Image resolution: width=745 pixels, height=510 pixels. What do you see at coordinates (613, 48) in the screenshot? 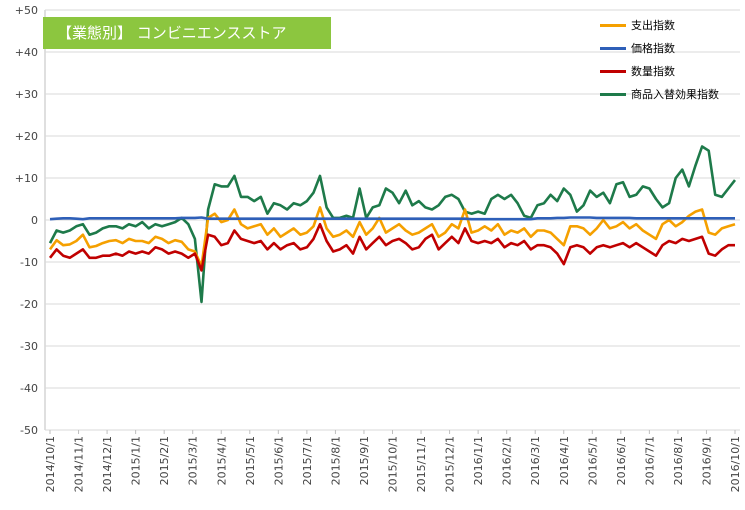
I see `legend-swatch-price` at bounding box center [613, 48].